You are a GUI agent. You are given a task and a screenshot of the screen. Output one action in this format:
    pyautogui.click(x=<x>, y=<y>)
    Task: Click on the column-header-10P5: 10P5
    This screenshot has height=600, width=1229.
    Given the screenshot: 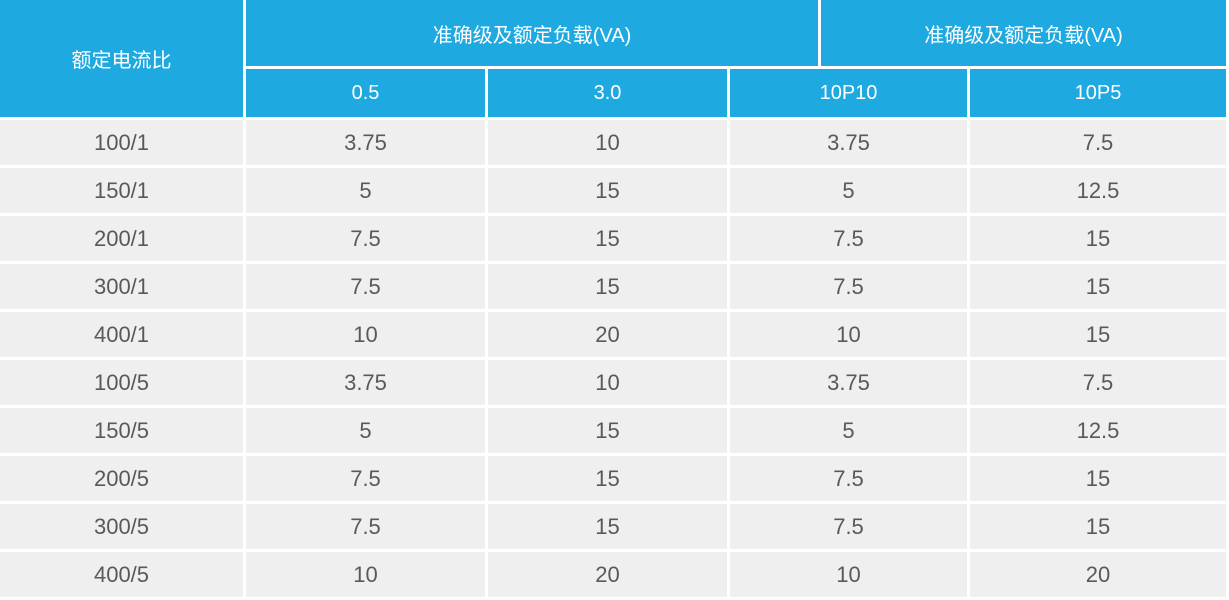 What is the action you would take?
    pyautogui.click(x=1098, y=93)
    